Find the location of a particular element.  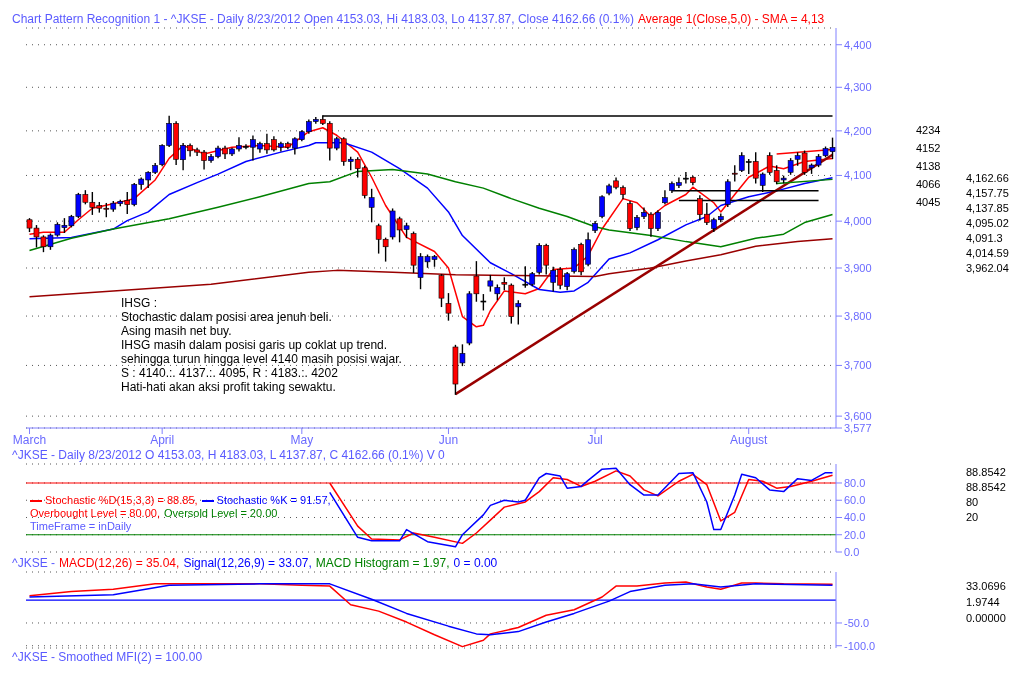

chart-title: ^JKSE - Daily 8/23/2012 O 4153.03, H 4183.03, L 4137.87, C 4162.66 (0.1%) V 0 is located at coordinates (228, 455).